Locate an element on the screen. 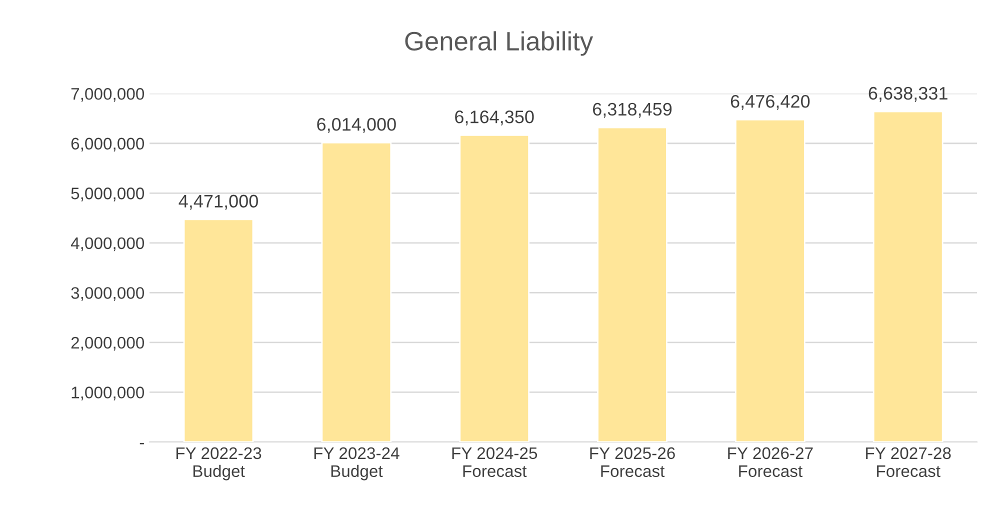  y-tick-label: 5,000,000 is located at coordinates (107, 195).